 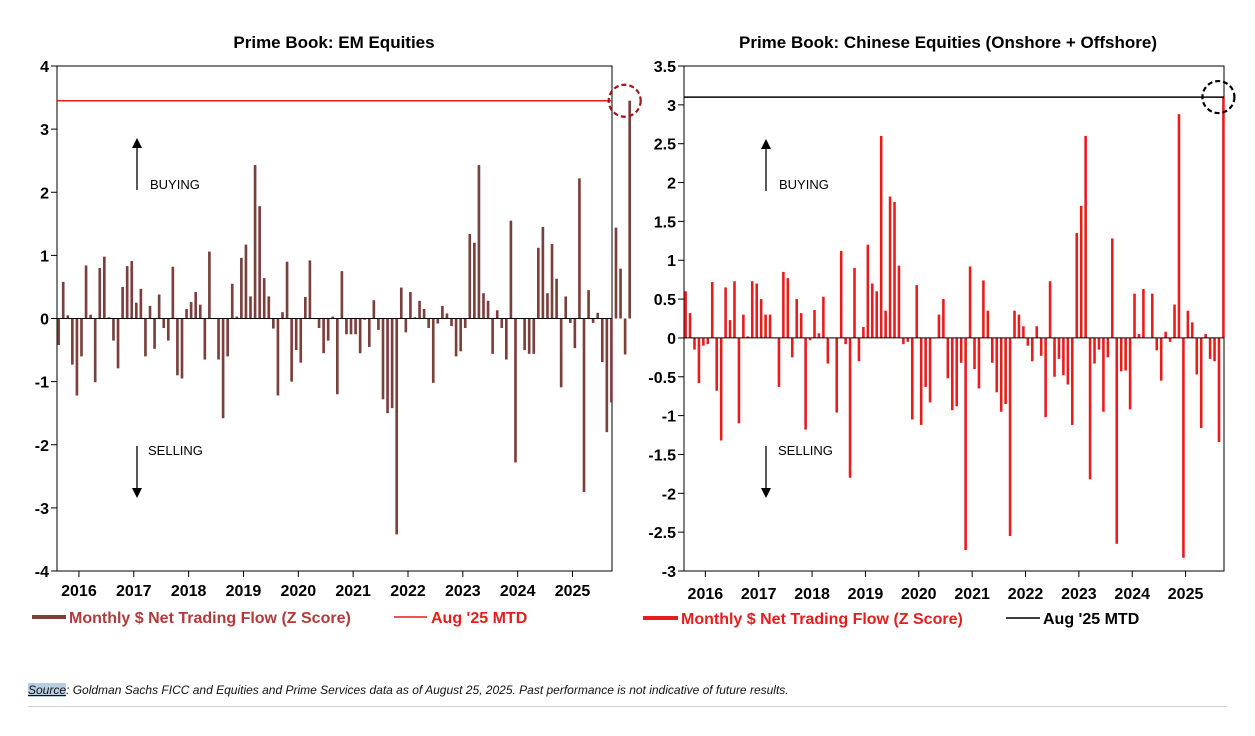 What do you see at coordinates (665, 67) in the screenshot?
I see `y-tick-label: 3.5` at bounding box center [665, 67].